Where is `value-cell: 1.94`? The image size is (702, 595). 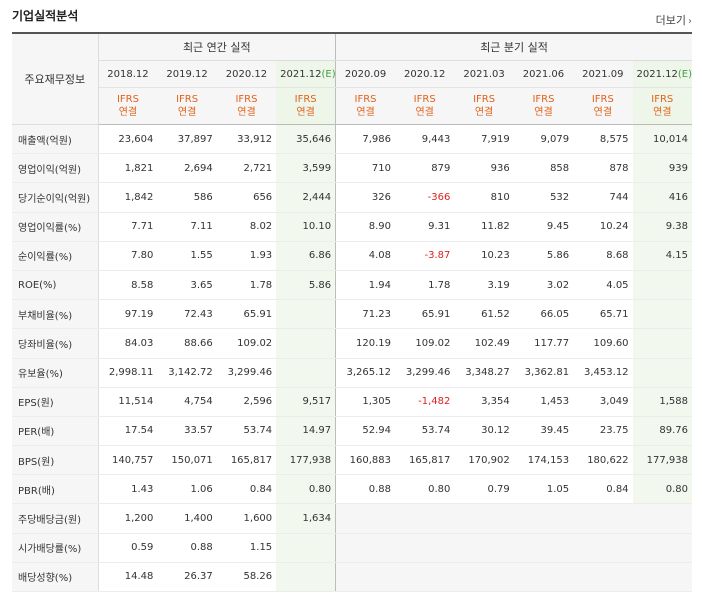
value-cell: 1.94 is located at coordinates (365, 285).